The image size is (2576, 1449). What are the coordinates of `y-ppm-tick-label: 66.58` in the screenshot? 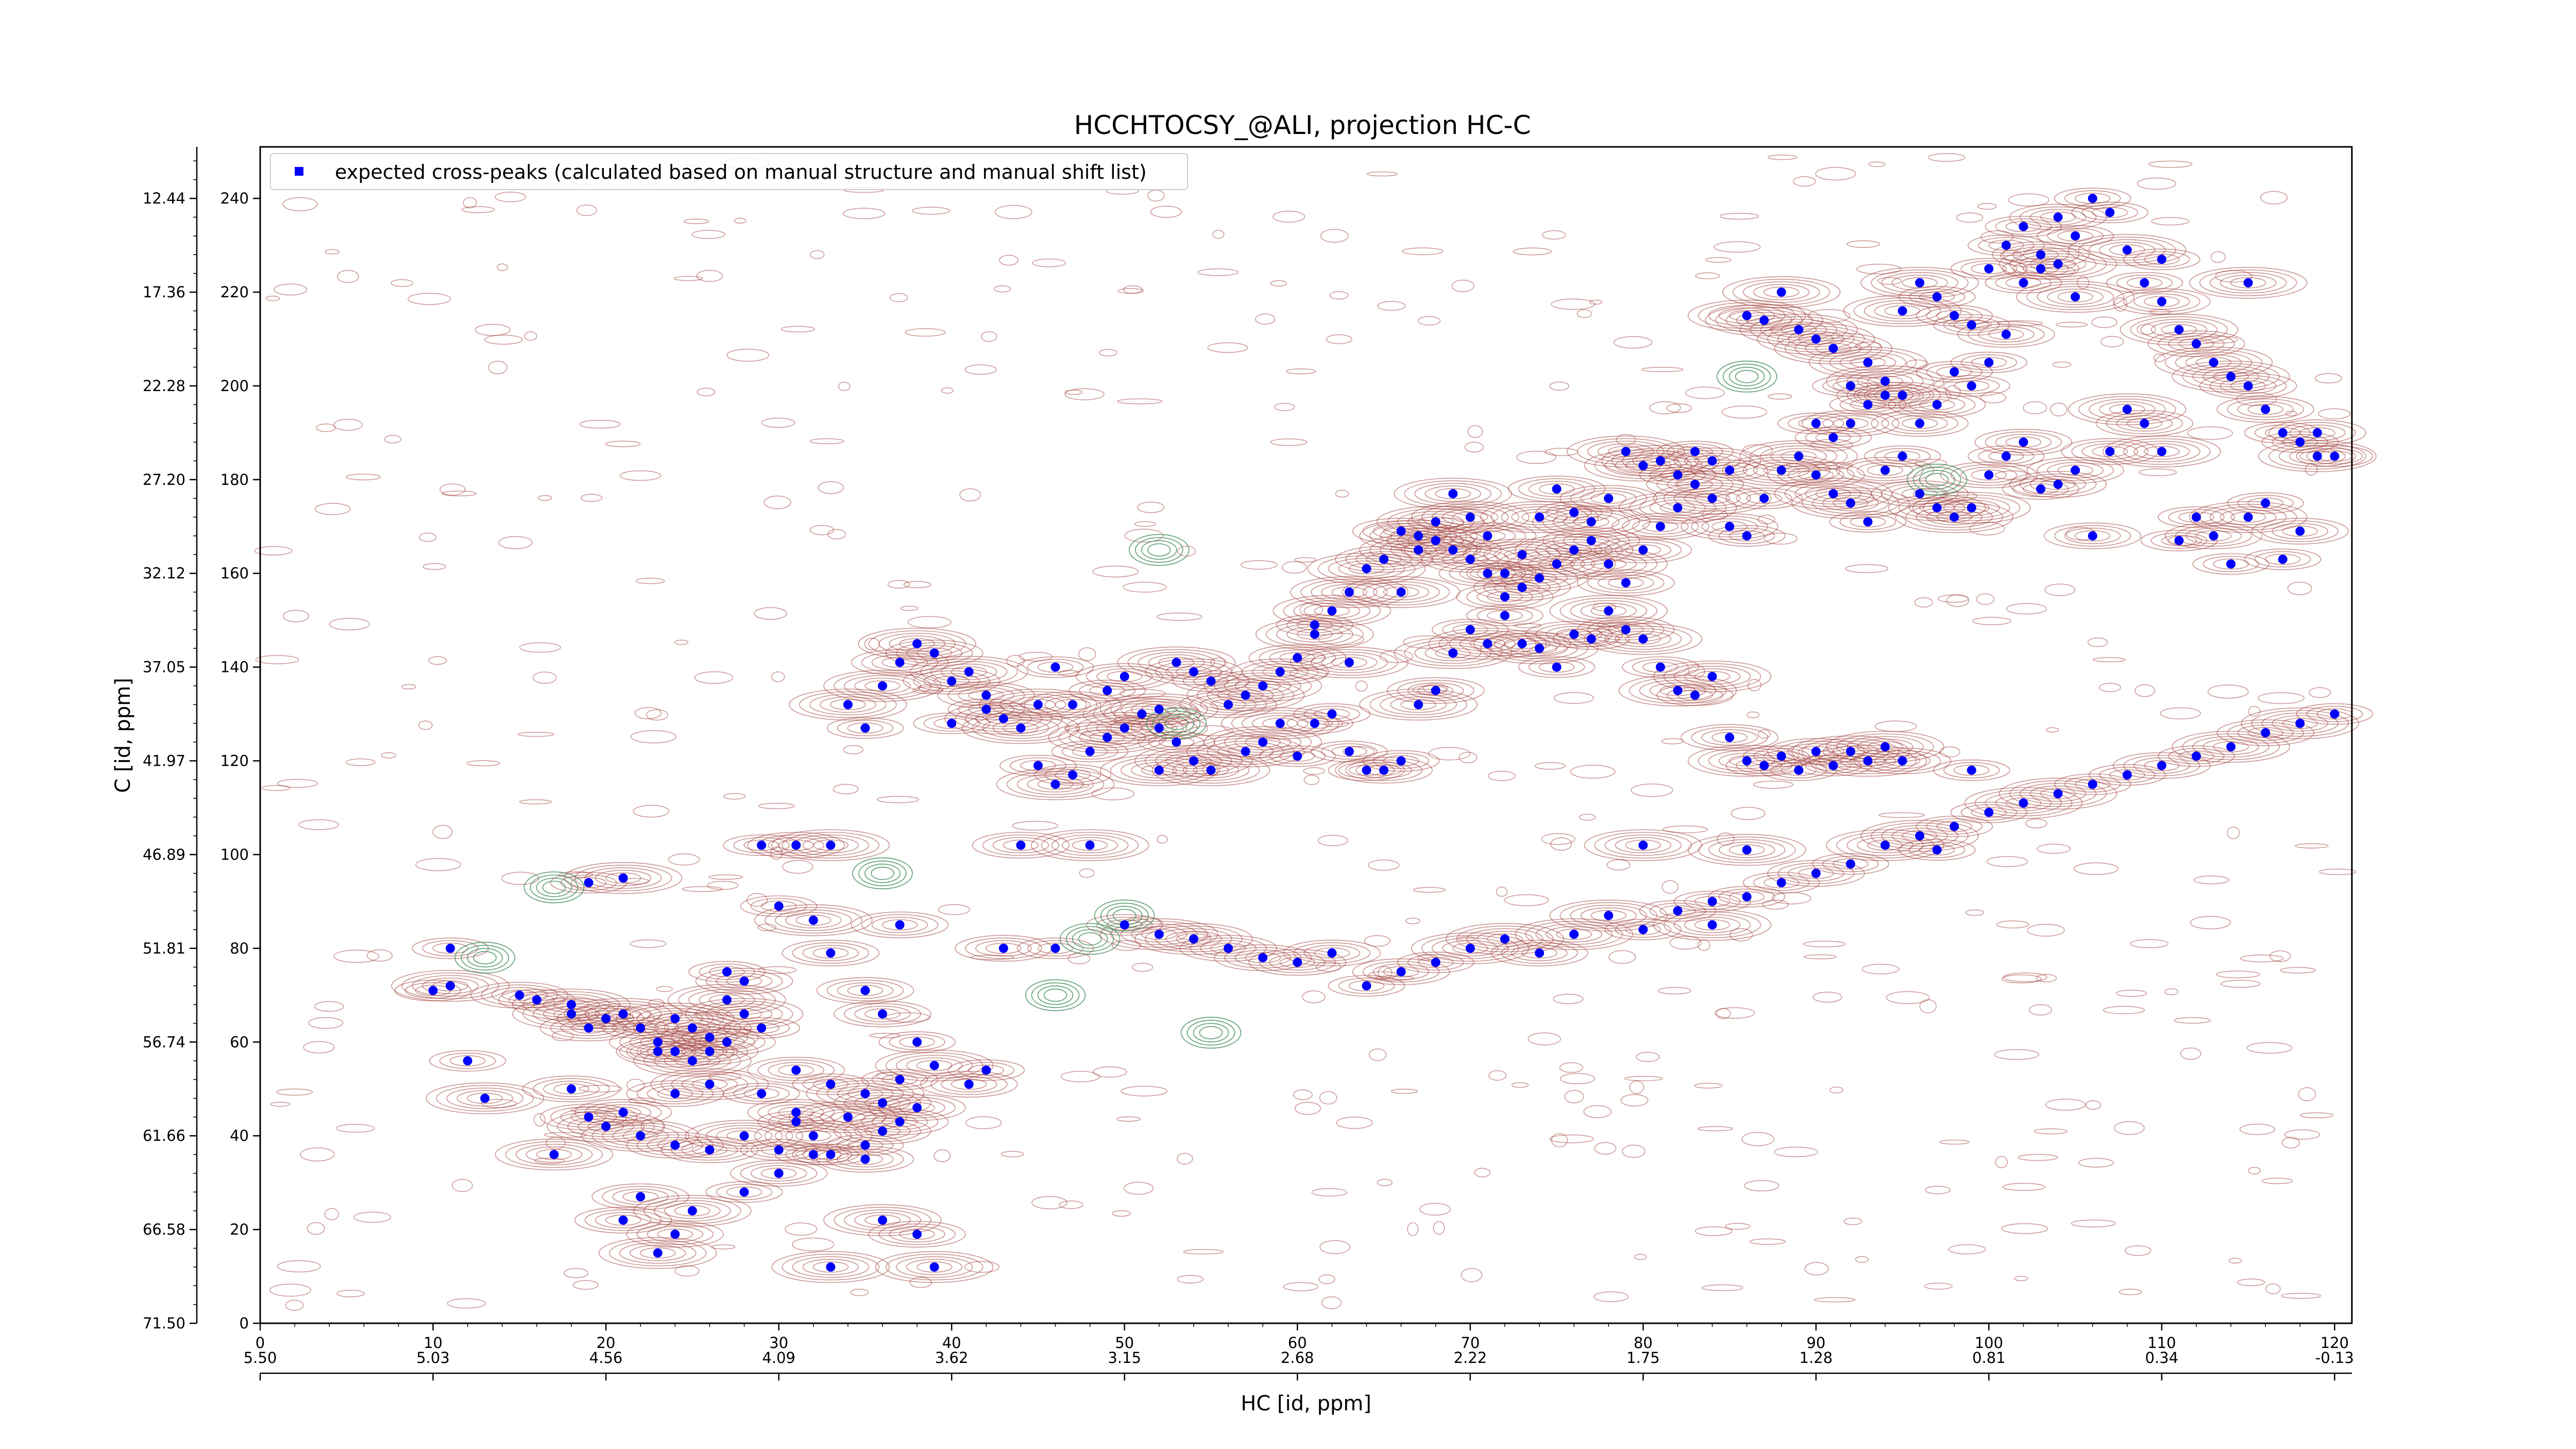 It's located at (164, 1229).